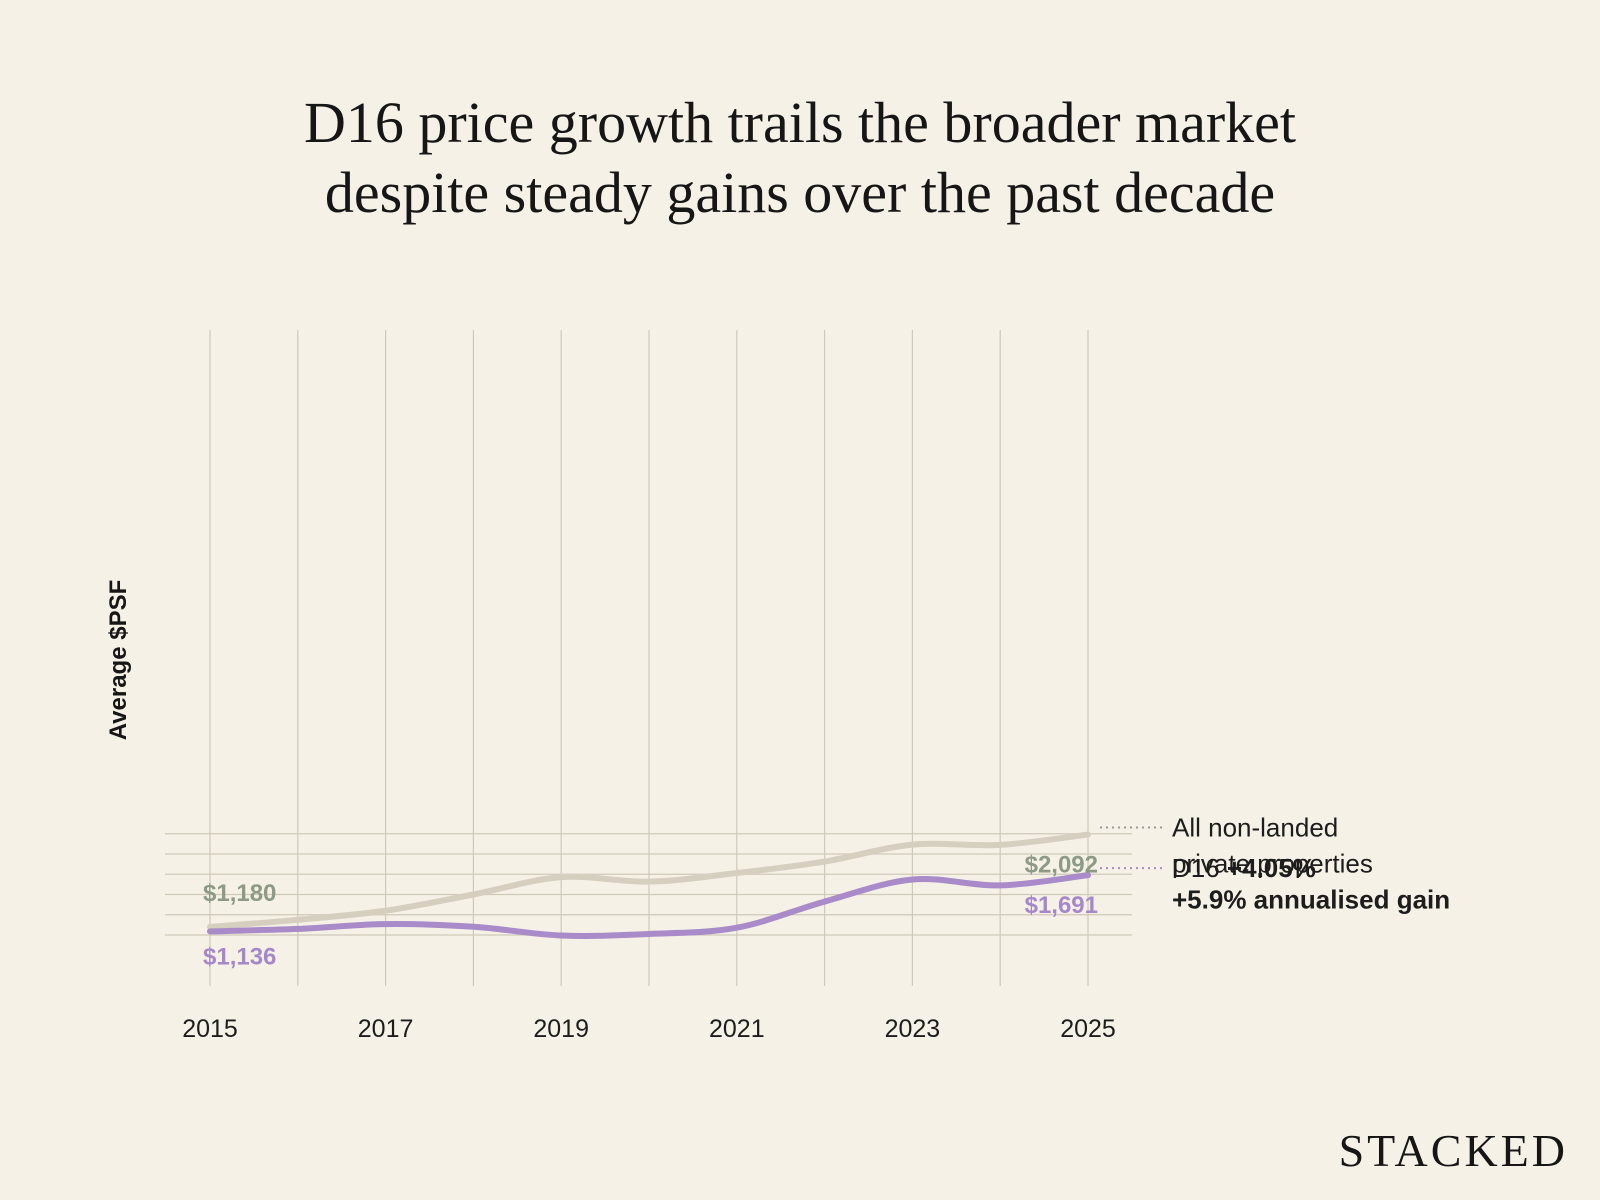 The image size is (1600, 1200). I want to click on x-tick-label: 2025, so click(1088, 1029).